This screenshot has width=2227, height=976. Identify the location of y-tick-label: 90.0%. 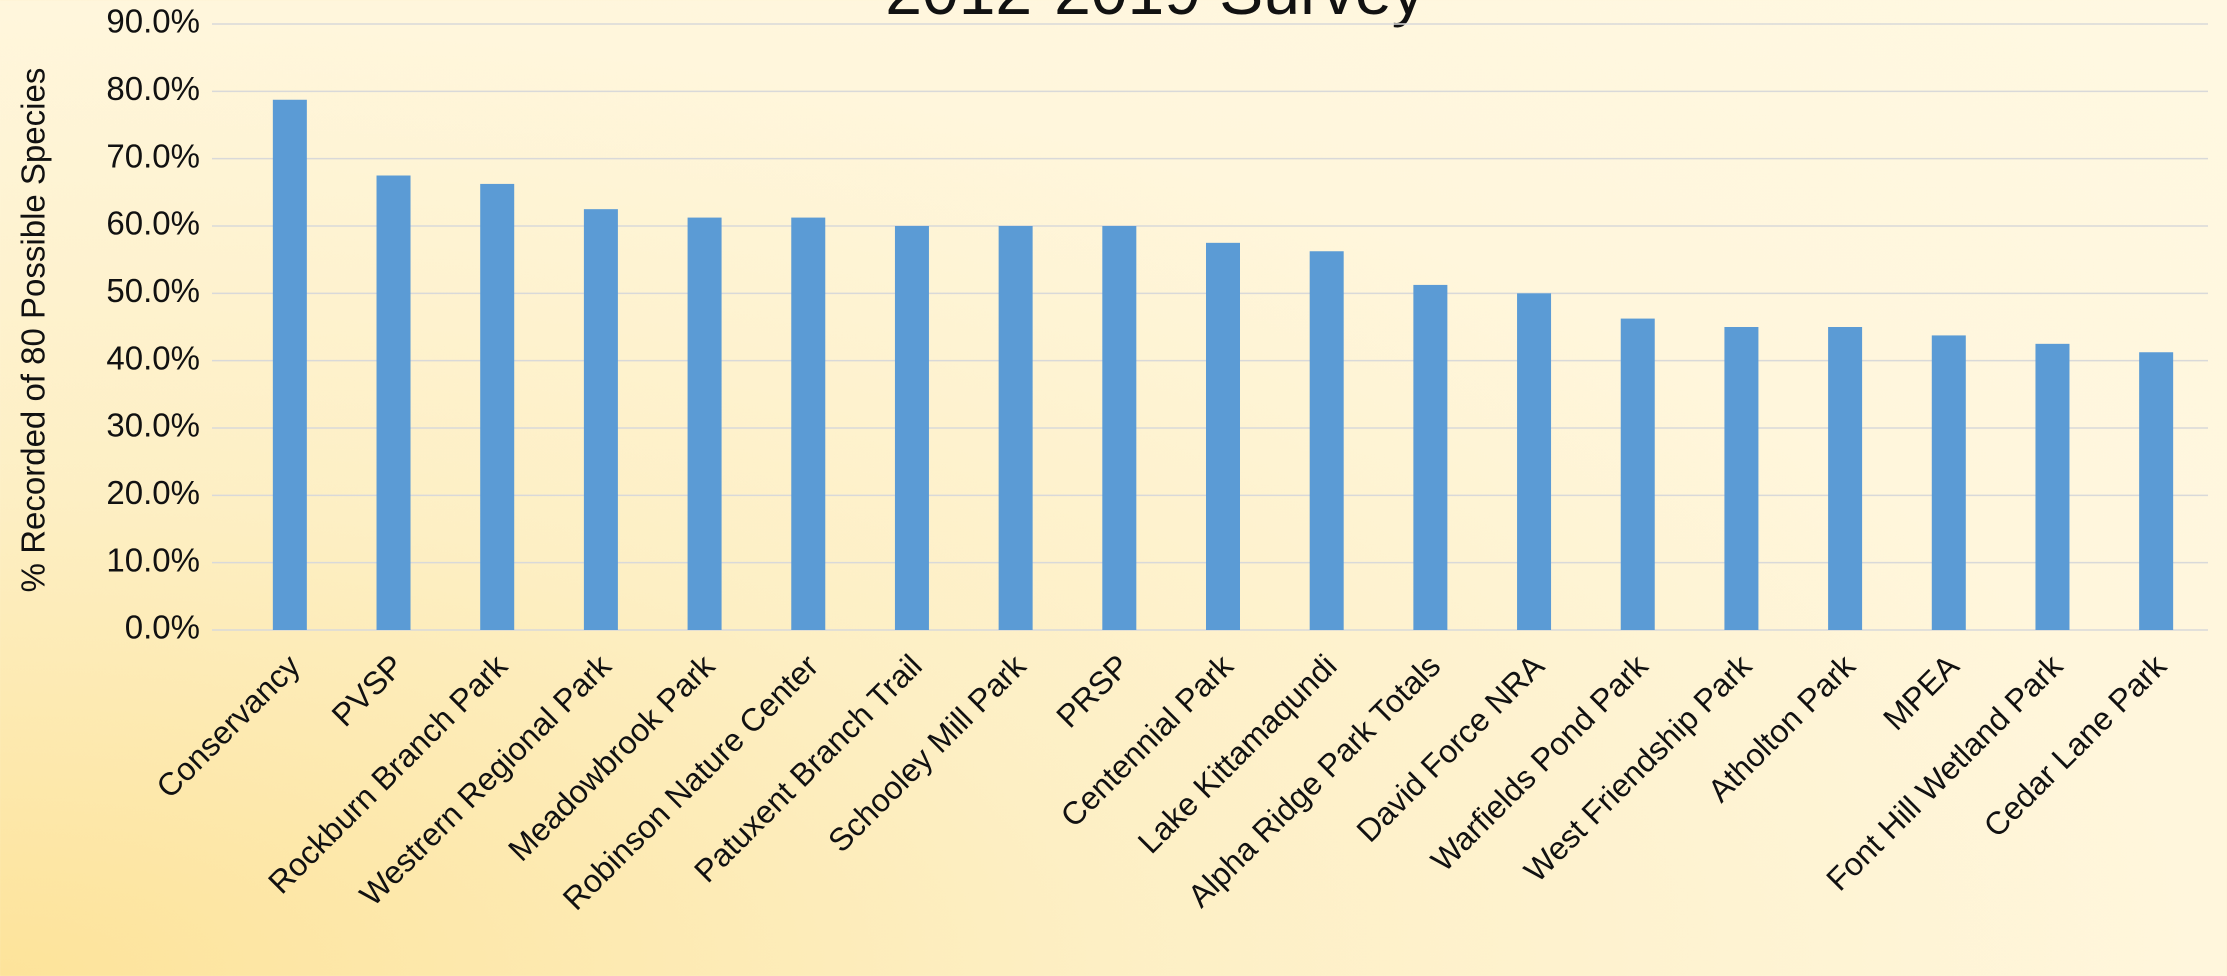
(153, 21).